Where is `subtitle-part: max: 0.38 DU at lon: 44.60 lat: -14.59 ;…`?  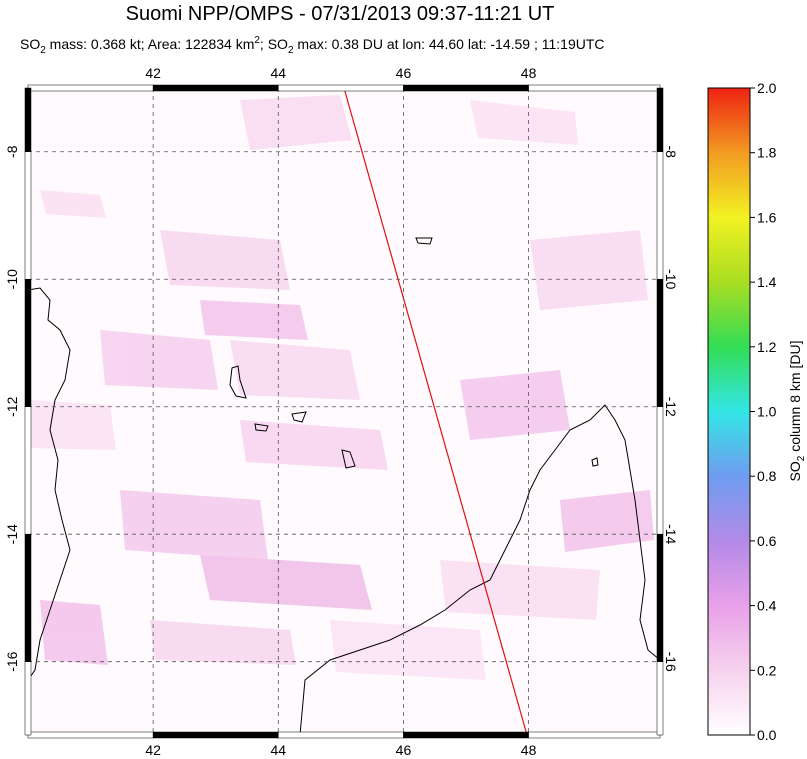
subtitle-part: max: 0.38 DU at lon: 44.60 lat: -14.59 ;… is located at coordinates (449, 44).